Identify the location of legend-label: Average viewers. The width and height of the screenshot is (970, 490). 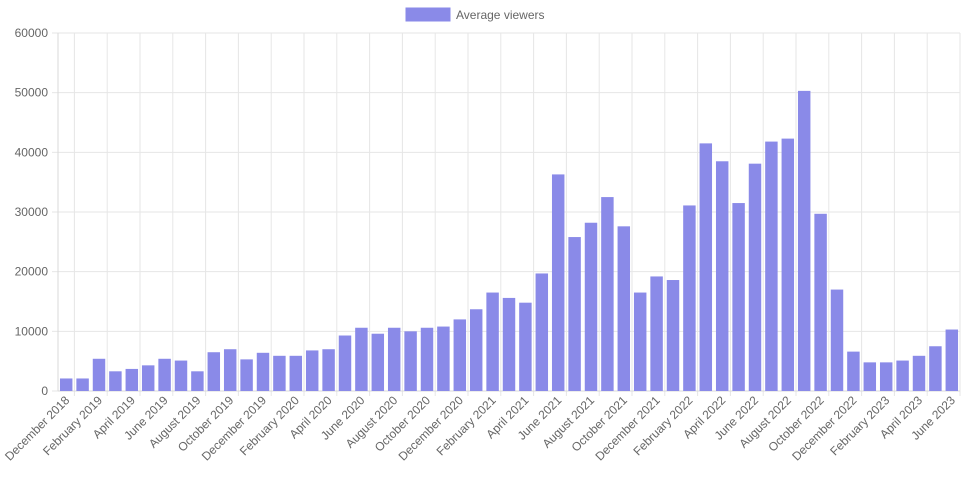
(500, 15).